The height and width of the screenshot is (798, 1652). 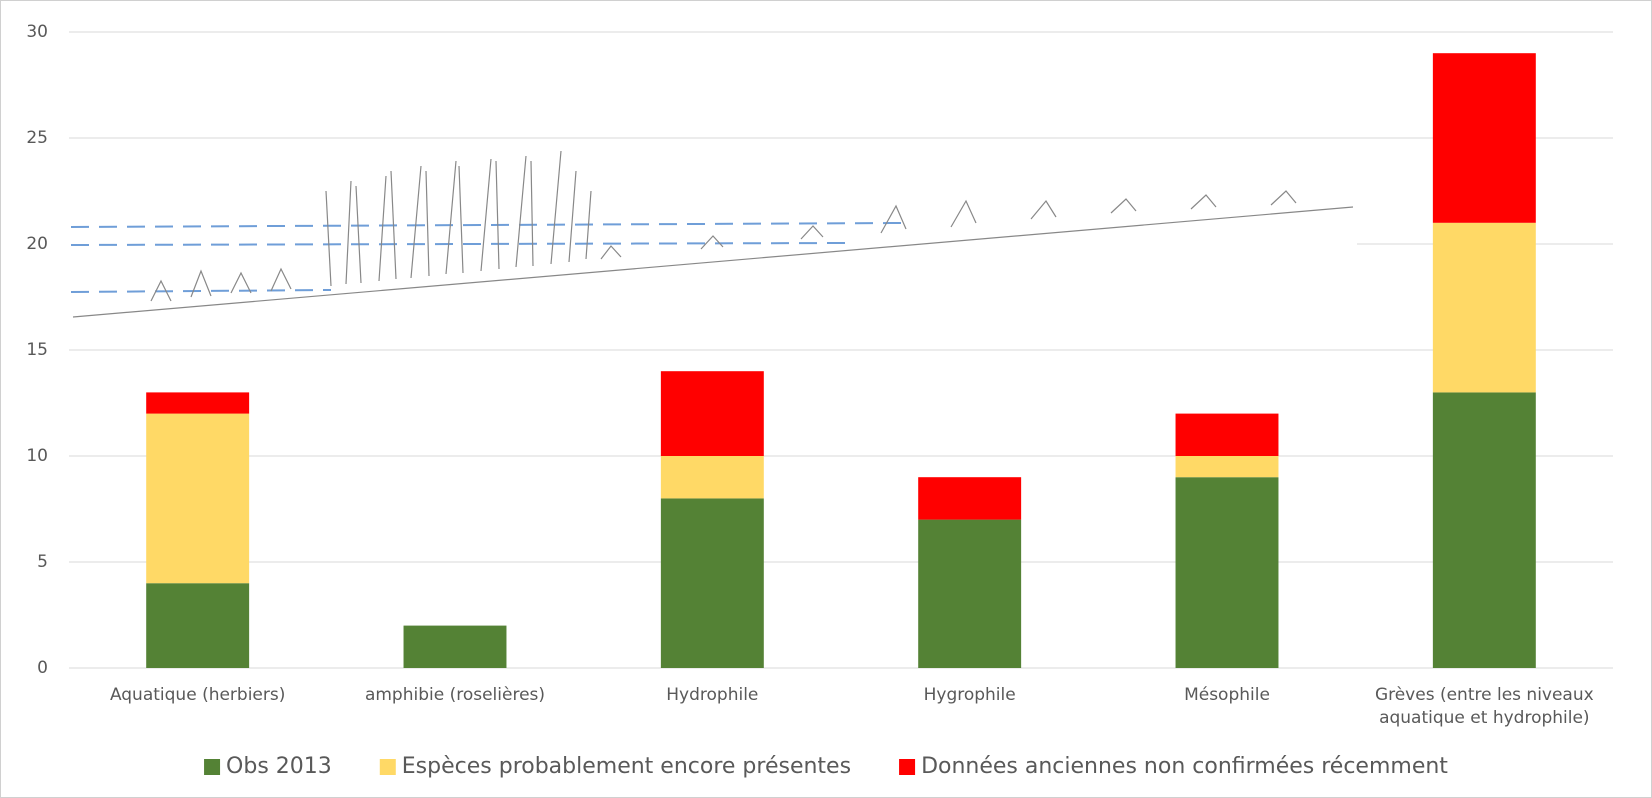 I want to click on legend-label: Espèces probablement encore présentes, so click(x=626, y=766).